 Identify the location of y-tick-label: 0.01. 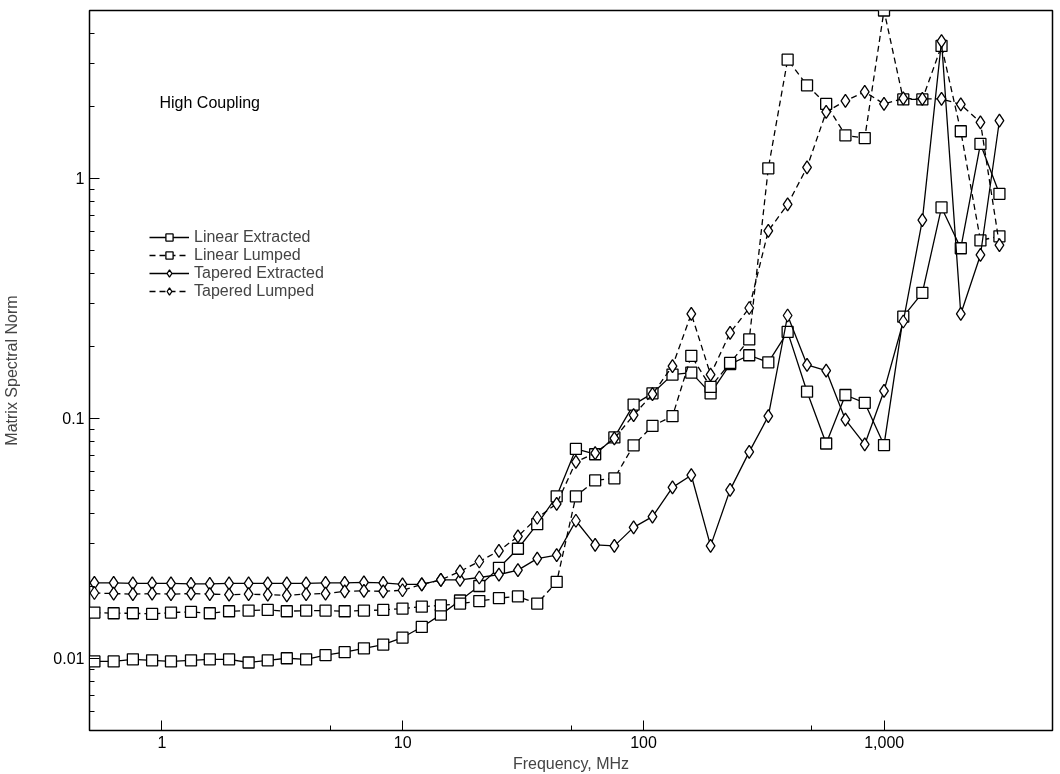
(69, 659).